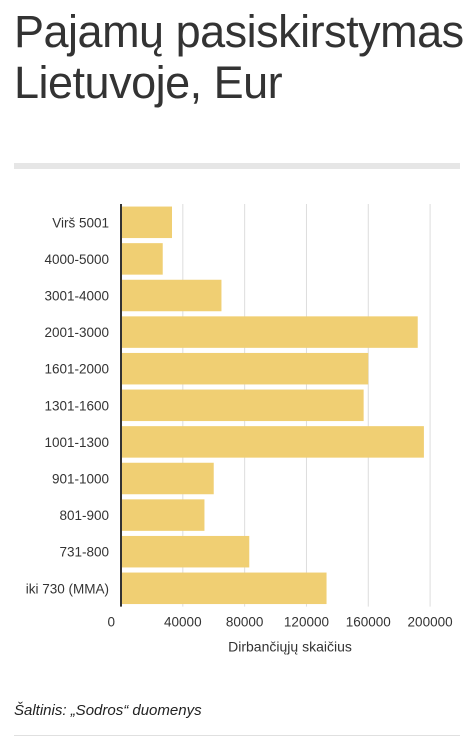  Describe the element at coordinates (239, 57) in the screenshot. I see `chart-title: Pajamų pasiskirstymas Lietuvoje, Eur` at that location.